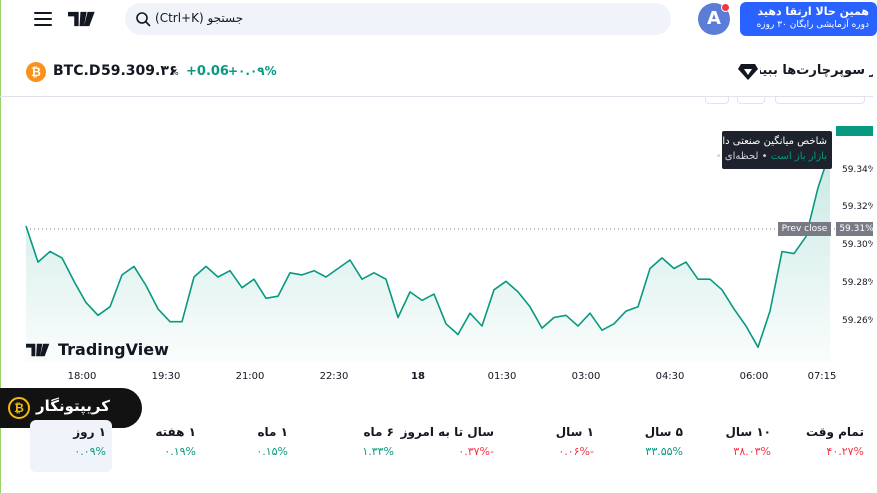 This screenshot has width=877, height=493. What do you see at coordinates (845, 451) in the screenshot?
I see `period-value: ۴۰.۲۷%` at bounding box center [845, 451].